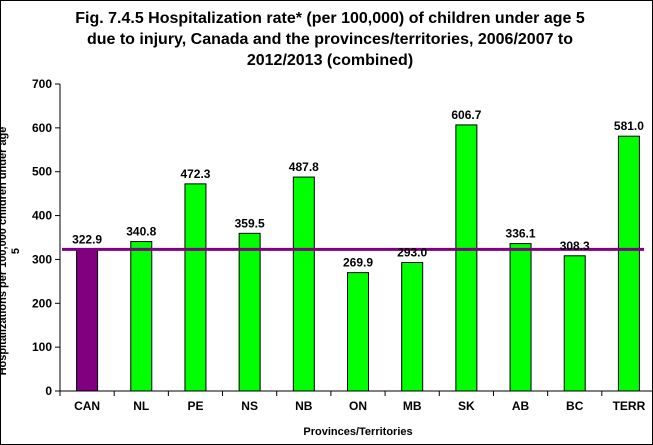 Image resolution: width=653 pixels, height=445 pixels. Describe the element at coordinates (42, 216) in the screenshot. I see `y-tick-label: 400` at that location.